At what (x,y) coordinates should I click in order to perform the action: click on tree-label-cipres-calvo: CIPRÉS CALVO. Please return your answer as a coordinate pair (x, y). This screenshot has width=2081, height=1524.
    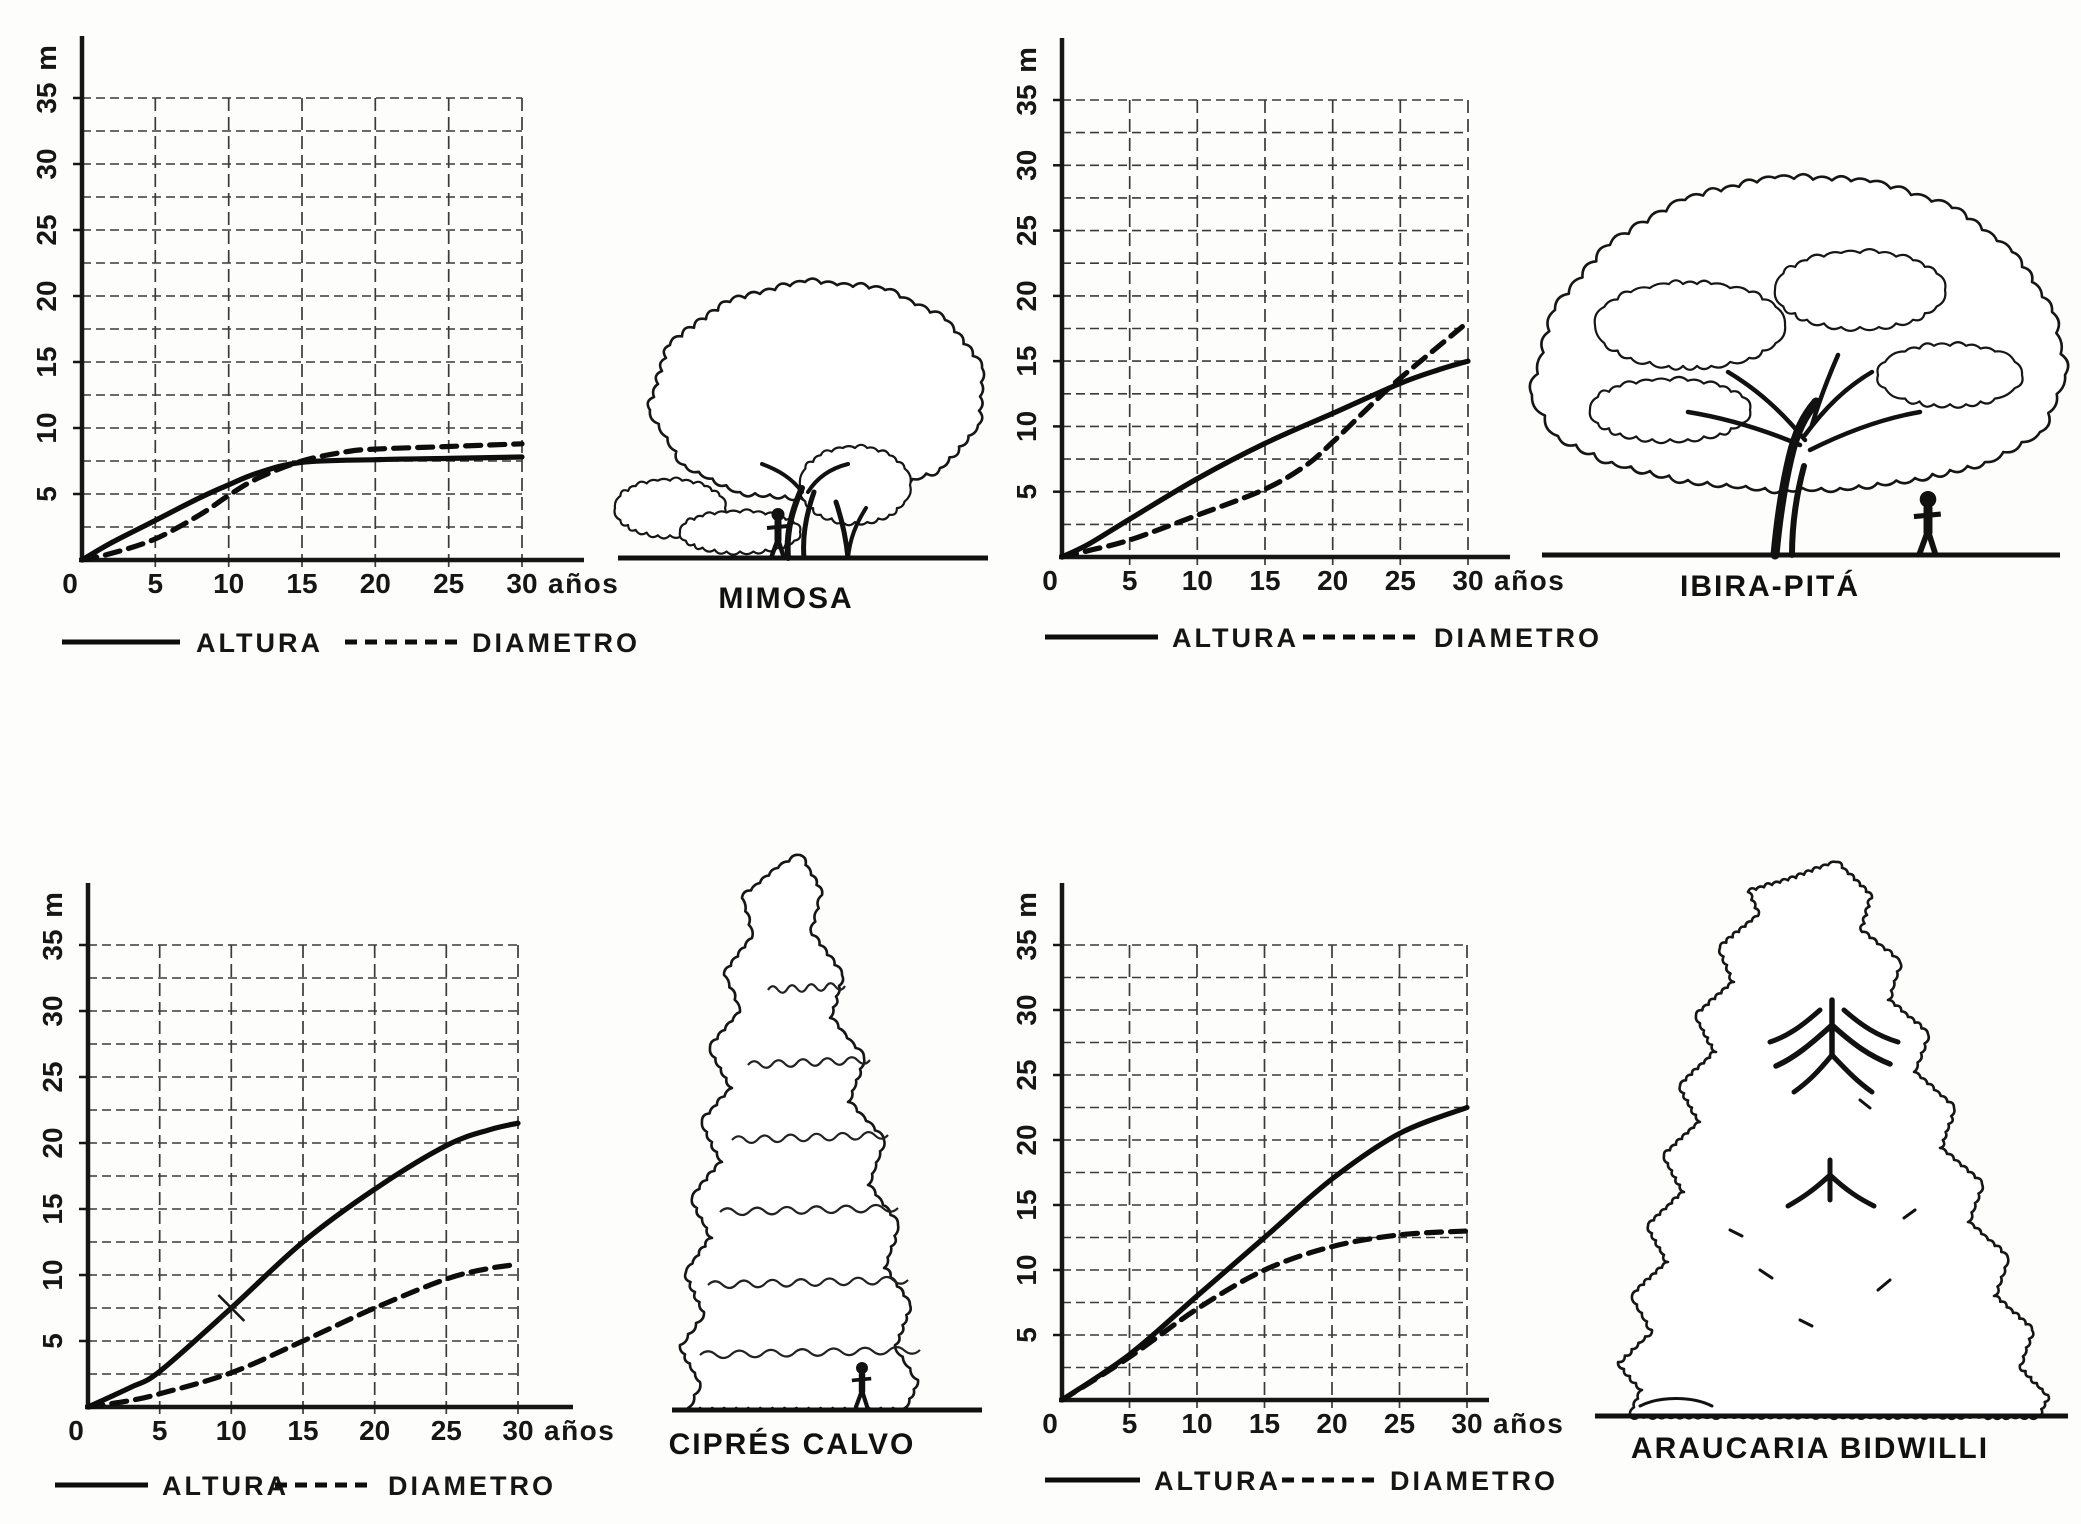
    Looking at the image, I should click on (792, 1444).